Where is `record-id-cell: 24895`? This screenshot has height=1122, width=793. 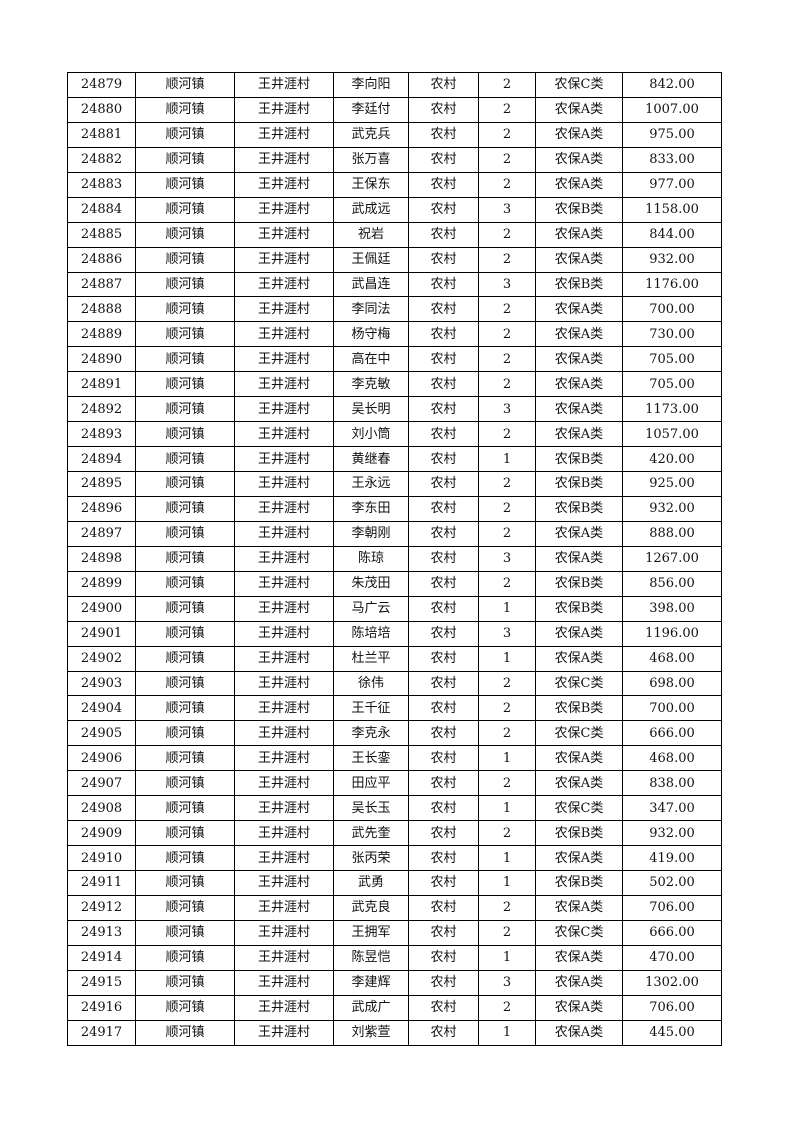
record-id-cell: 24895 is located at coordinates (101, 484).